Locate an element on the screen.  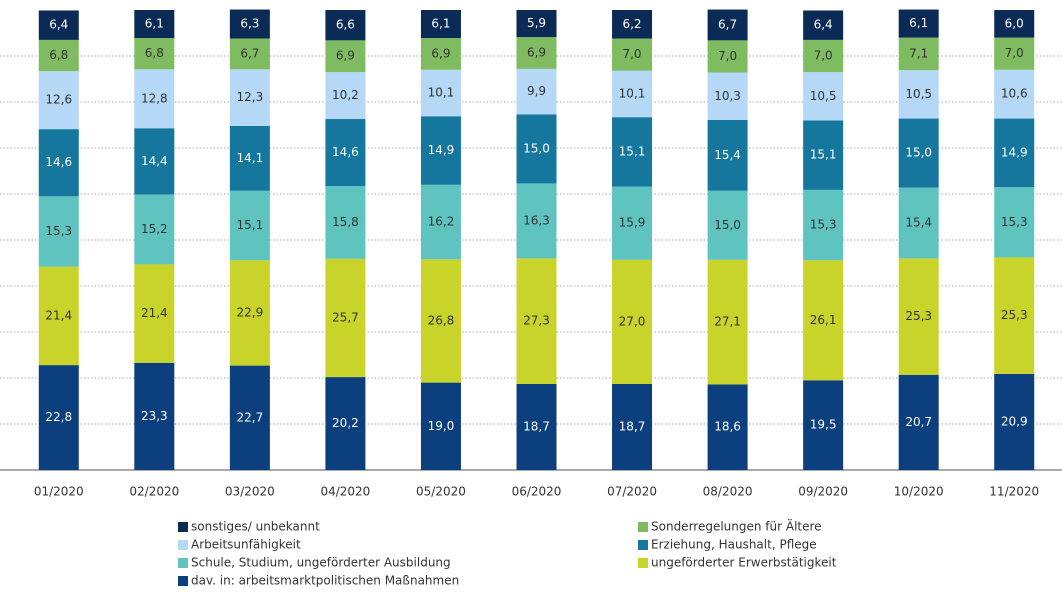
data-label: 26,1 is located at coordinates (823, 320).